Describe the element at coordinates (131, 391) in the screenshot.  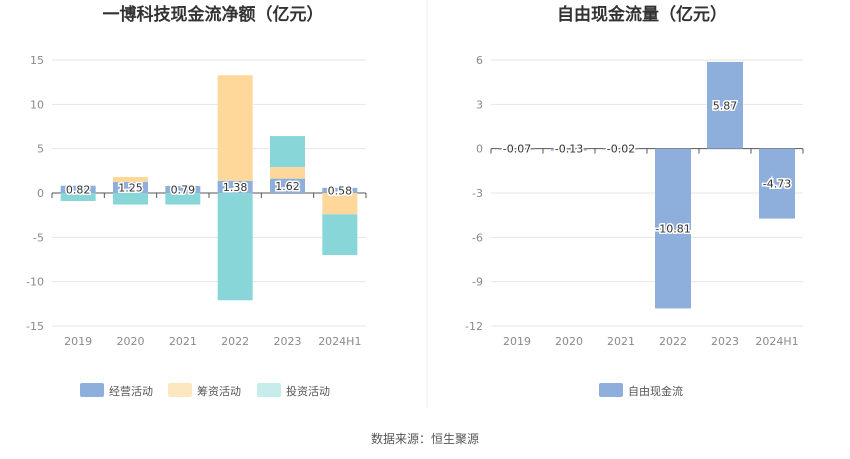
I see `legend-label: 经营活动` at that location.